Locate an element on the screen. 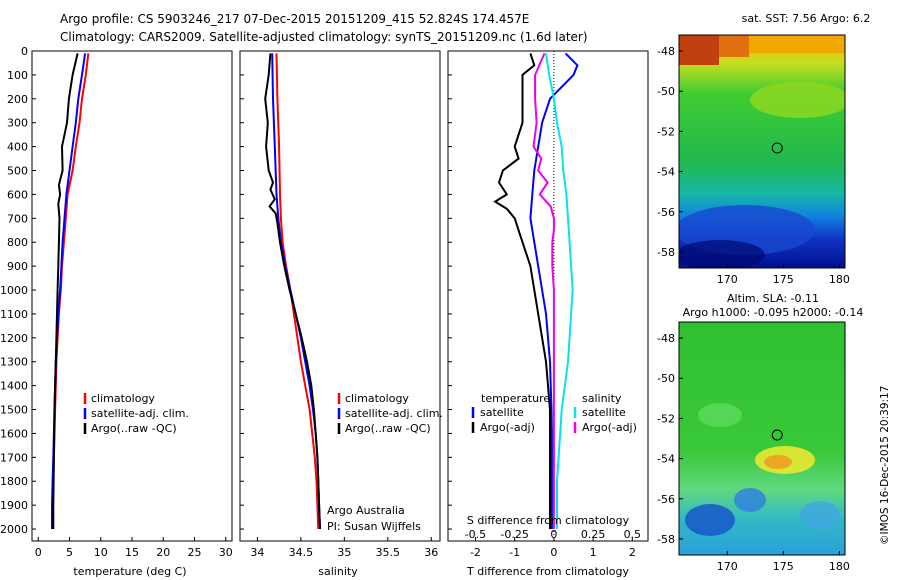 The width and height of the screenshot is (900, 580). sst-map-axes: 170 175 180 -48 -50 -52 -54 -56 -58 is located at coordinates (753, 165).